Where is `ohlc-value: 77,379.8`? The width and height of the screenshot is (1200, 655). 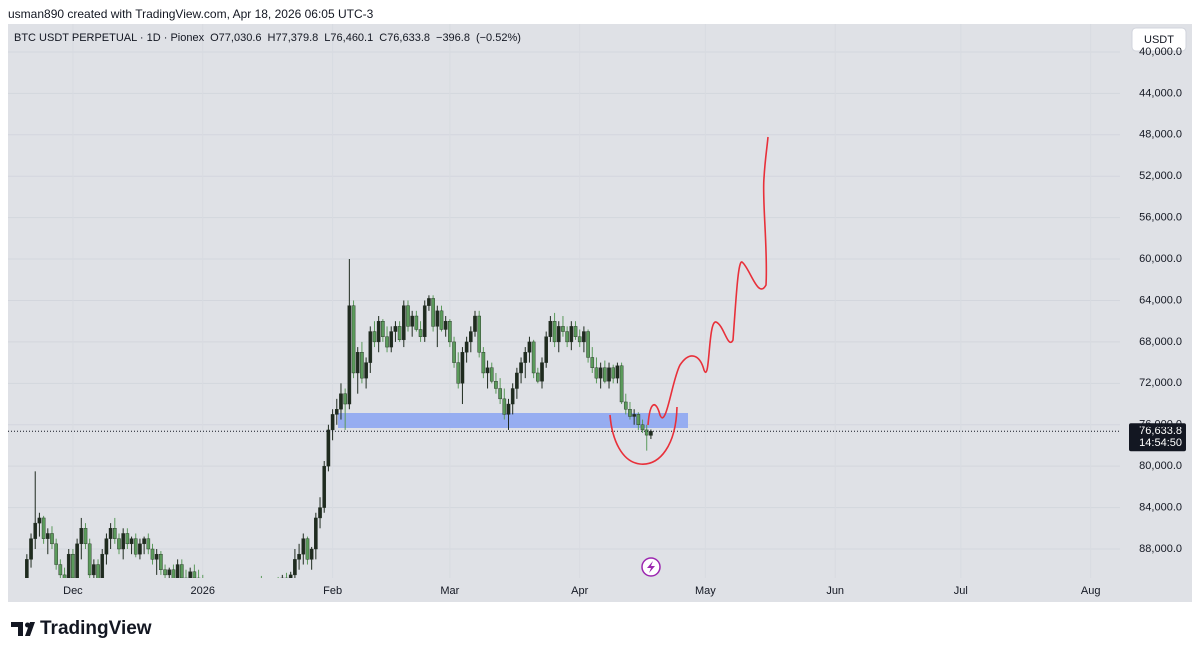
ohlc-value: 77,379.8 is located at coordinates (297, 38).